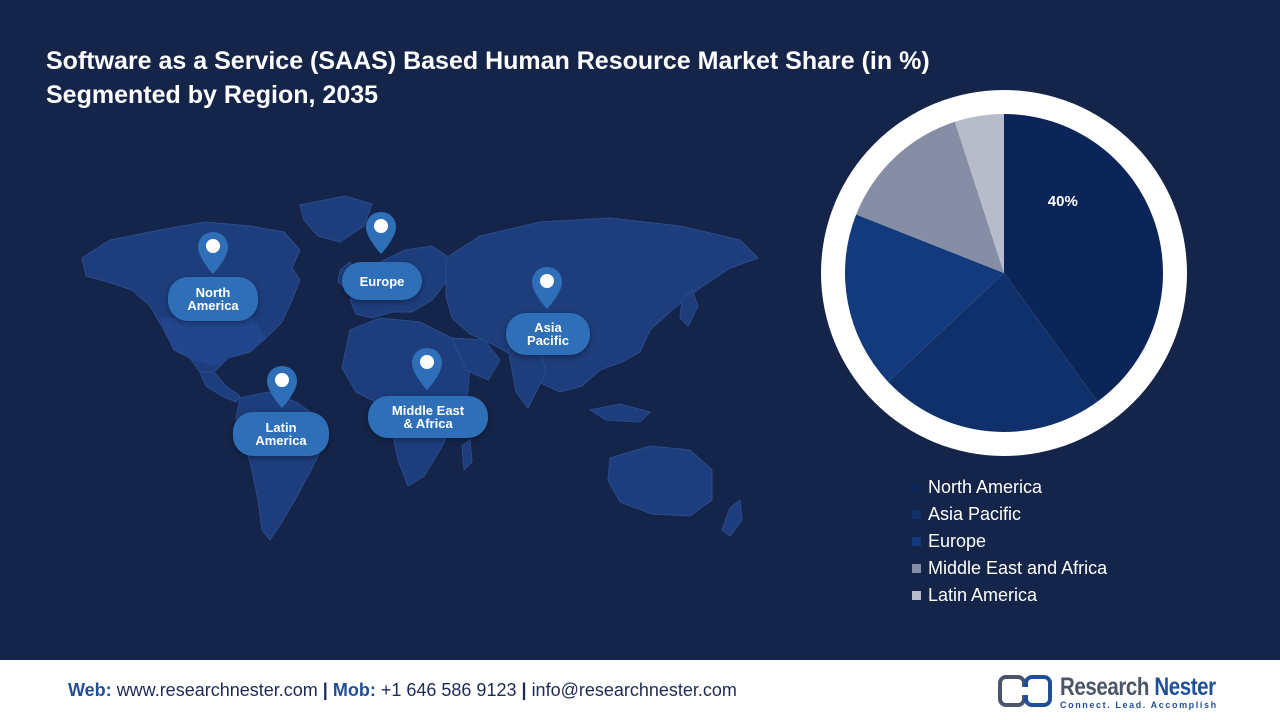 The width and height of the screenshot is (1280, 720). I want to click on legend-item: Asia Pacific, so click(1009, 514).